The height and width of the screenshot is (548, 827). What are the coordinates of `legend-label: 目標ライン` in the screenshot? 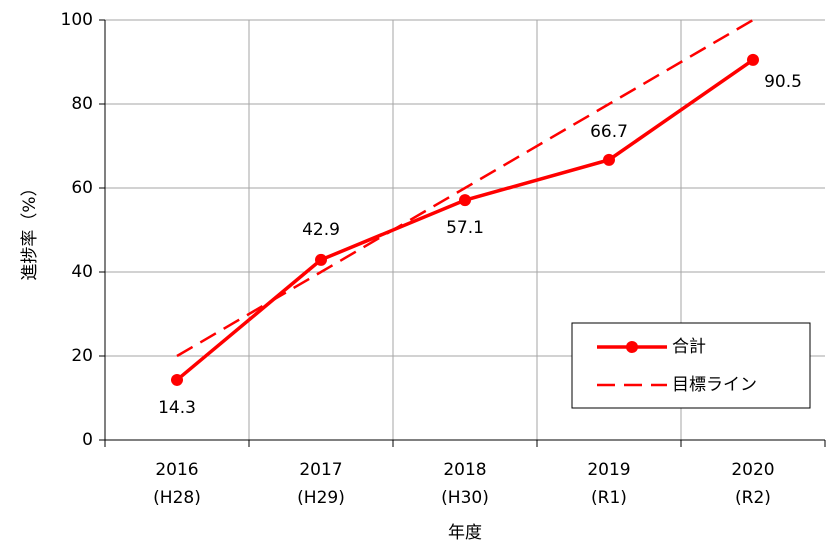 It's located at (714, 385).